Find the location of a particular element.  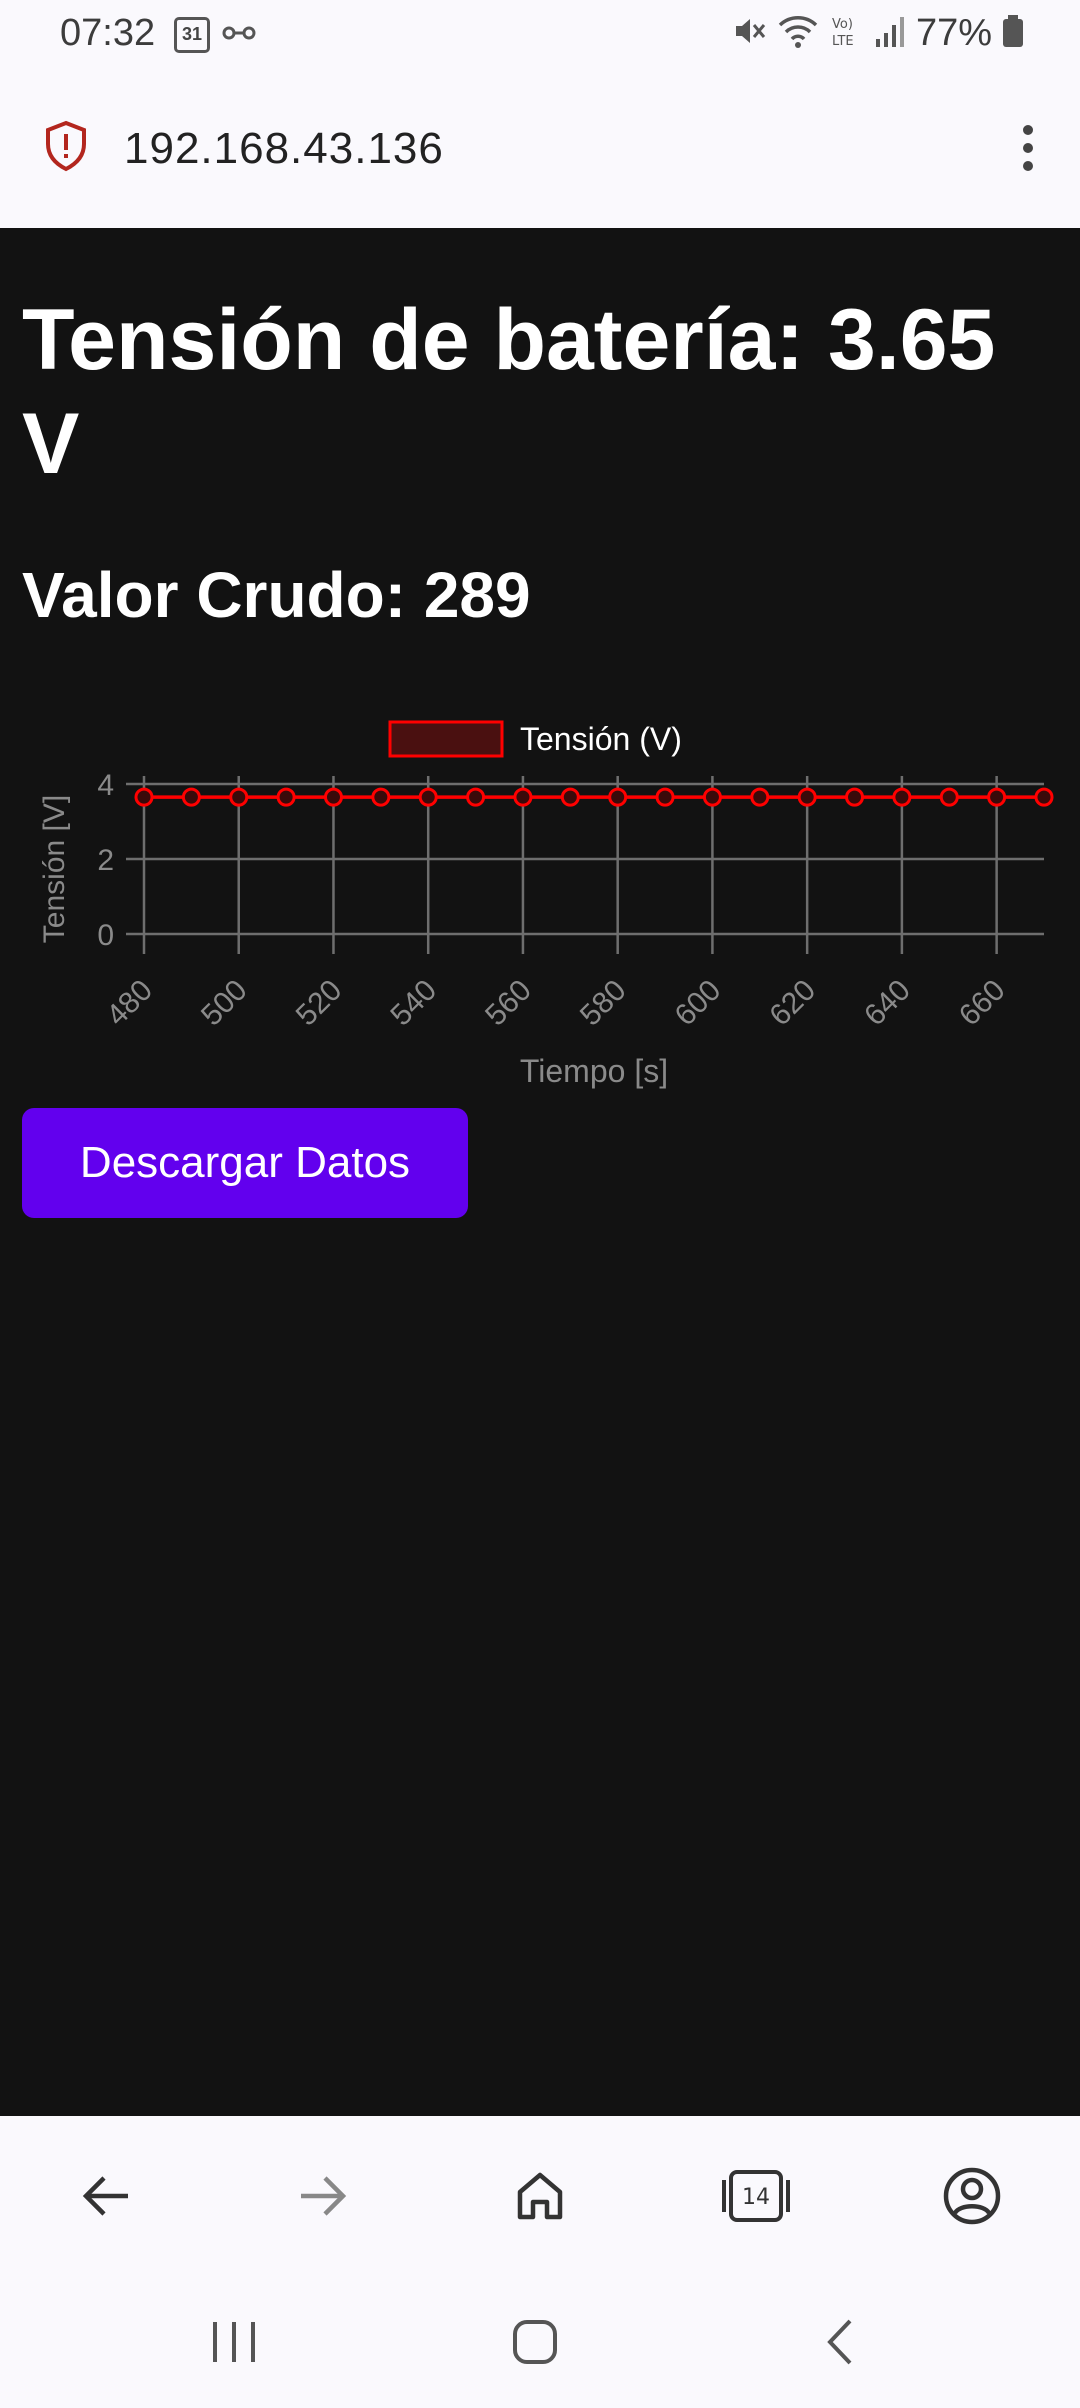

tabs-button: 14 is located at coordinates (756, 2196).